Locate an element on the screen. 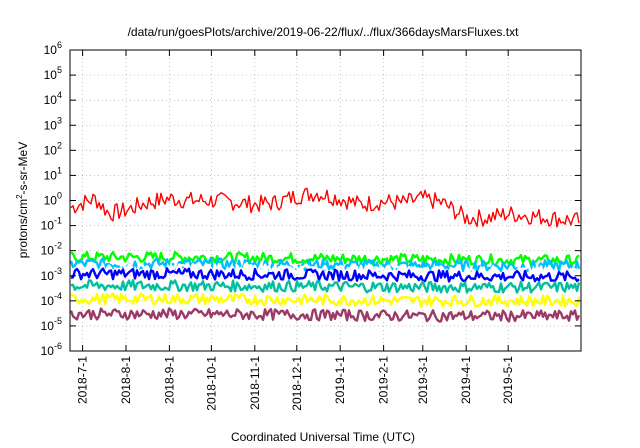 The width and height of the screenshot is (640, 448). x-tick-label: 2019-4-1 is located at coordinates (466, 380).